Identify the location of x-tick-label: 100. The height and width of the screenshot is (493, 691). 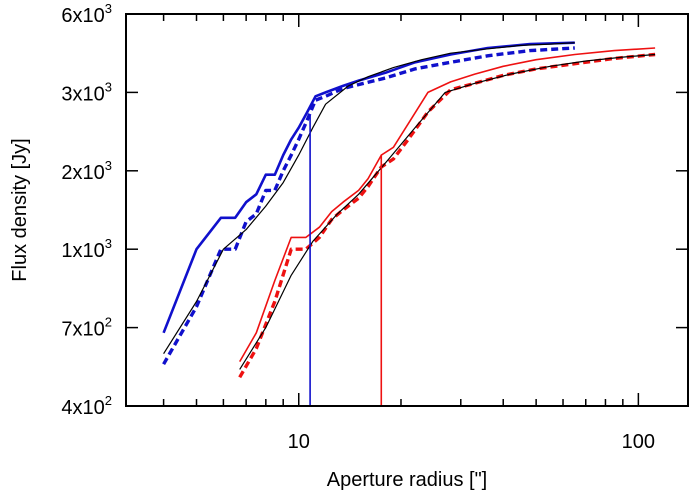
(638, 442).